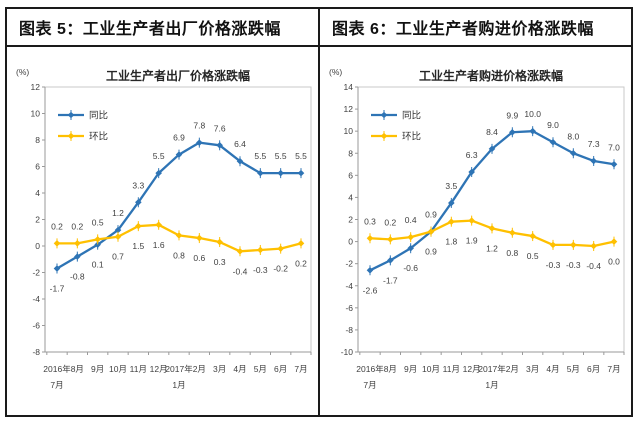 Image resolution: width=640 pixels, height=431 pixels. Describe the element at coordinates (472, 155) in the screenshot. I see `svg-text: 6.3` at that location.